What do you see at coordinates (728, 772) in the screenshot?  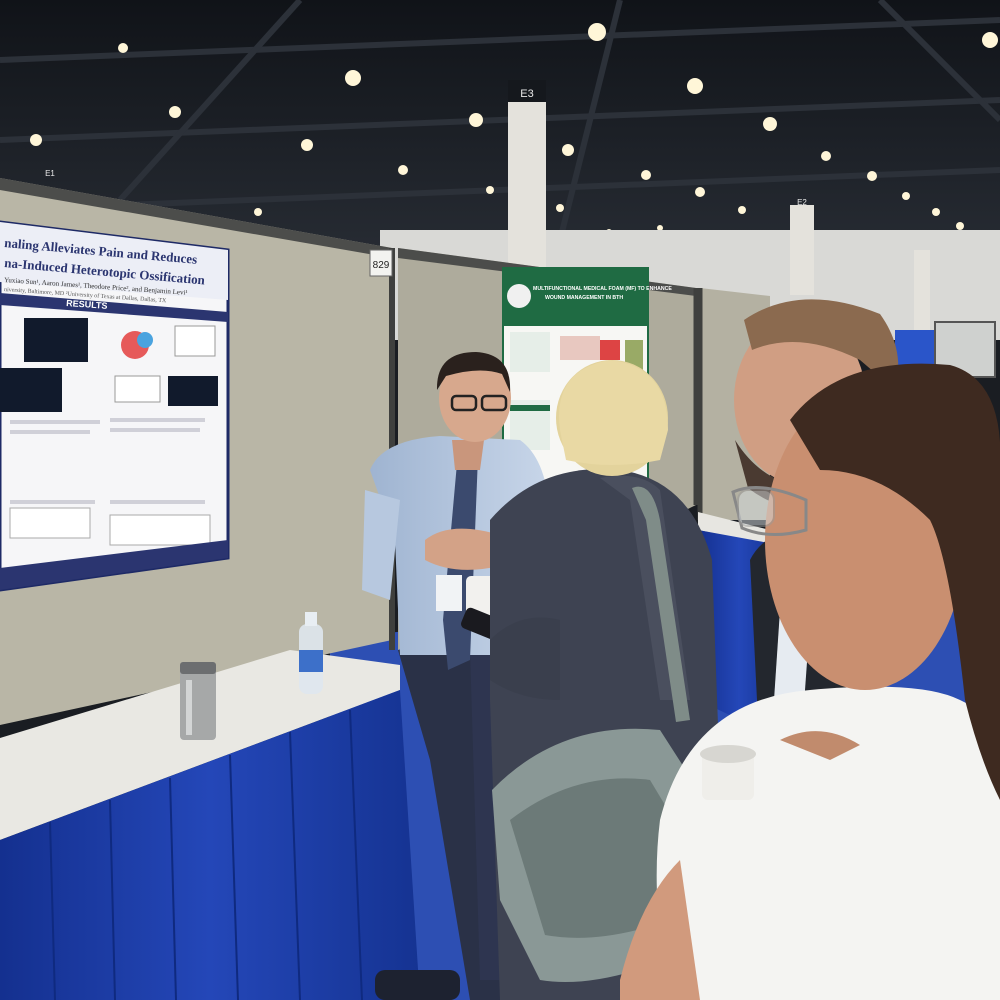 I see `foreground-cup` at bounding box center [728, 772].